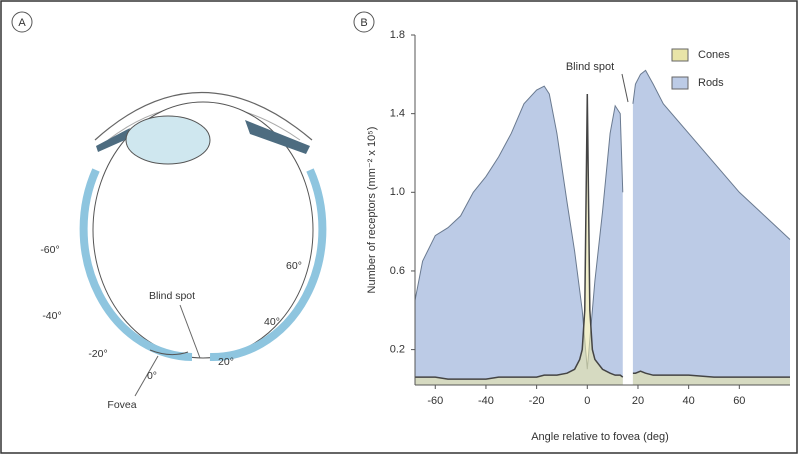  I want to click on annotation: Blind spot, so click(590, 67).